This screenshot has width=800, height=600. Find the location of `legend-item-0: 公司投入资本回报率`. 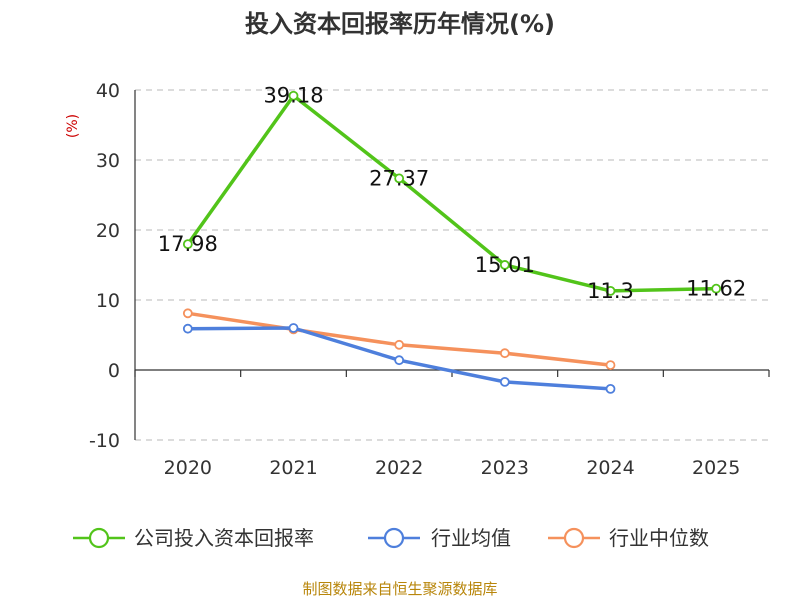

legend-item-0: 公司投入资本回报率 is located at coordinates (193, 538).